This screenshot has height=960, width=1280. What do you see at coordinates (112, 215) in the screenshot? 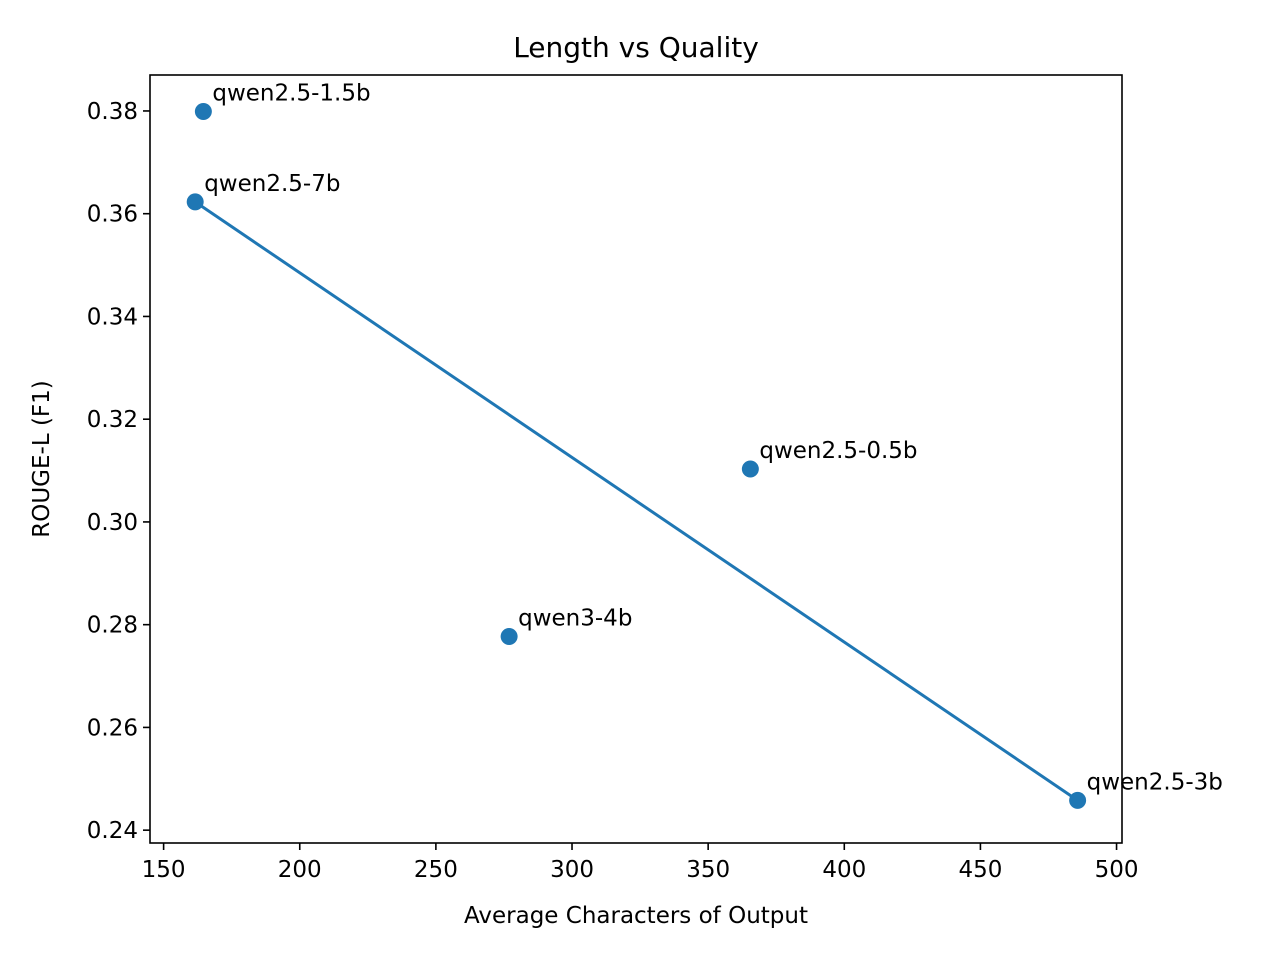
I see `y-tick-label: 0.36` at bounding box center [112, 215].